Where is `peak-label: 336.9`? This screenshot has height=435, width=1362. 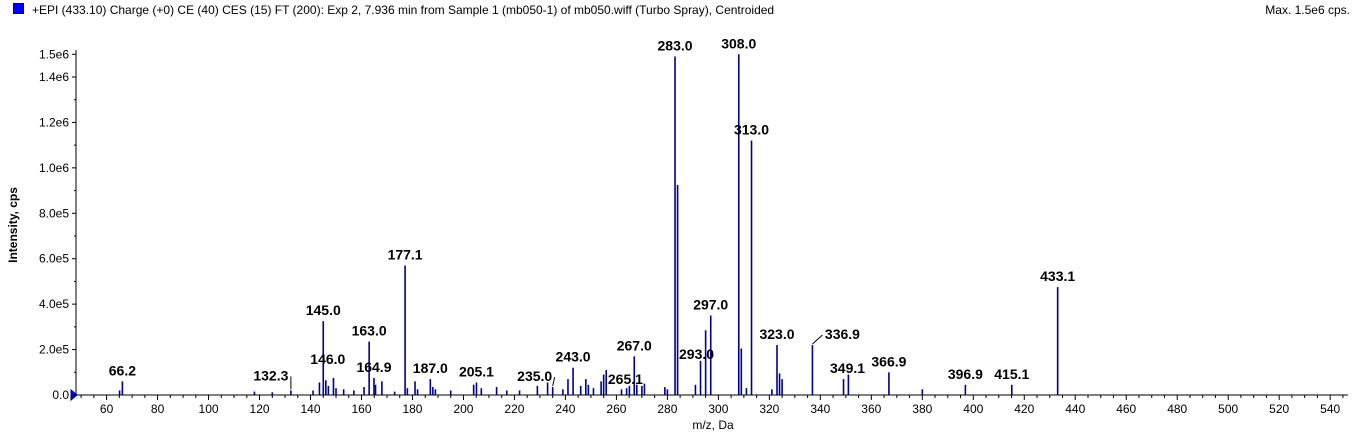 peak-label: 336.9 is located at coordinates (842, 334).